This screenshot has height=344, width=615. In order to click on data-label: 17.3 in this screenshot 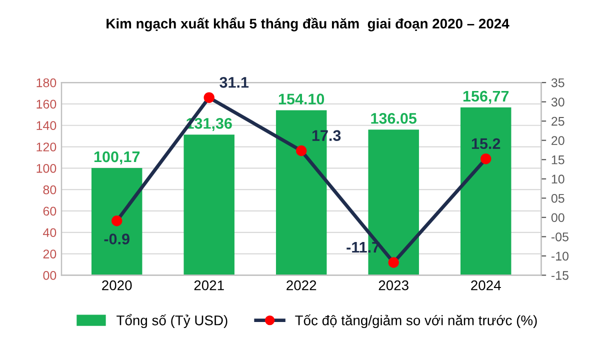, I will do `click(326, 135)`.